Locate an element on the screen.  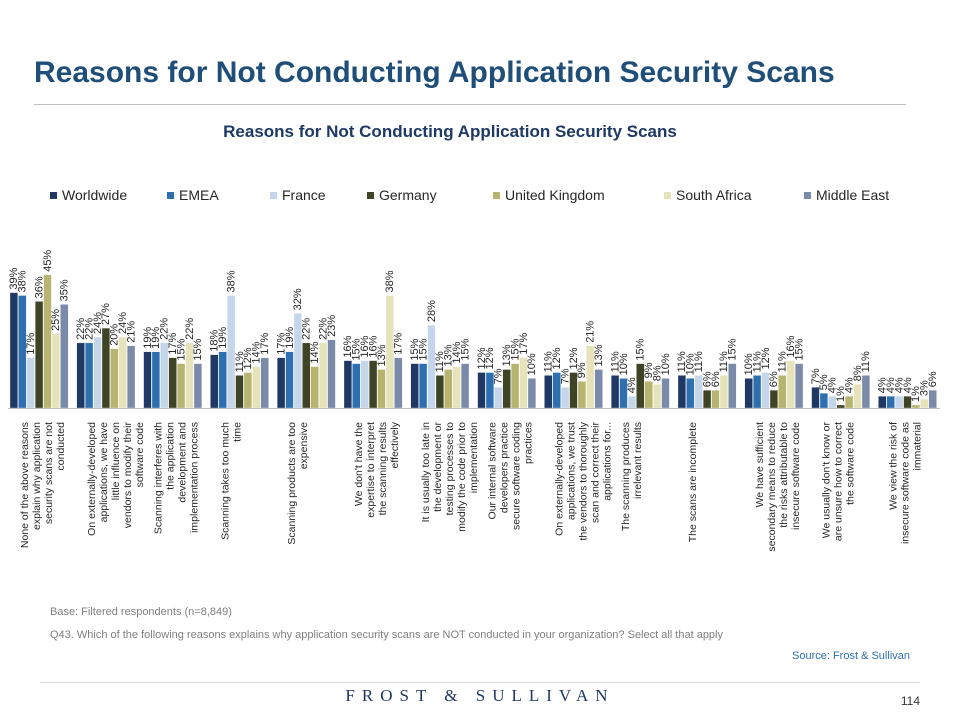
bar-value-label: 1% is located at coordinates (841, 394).